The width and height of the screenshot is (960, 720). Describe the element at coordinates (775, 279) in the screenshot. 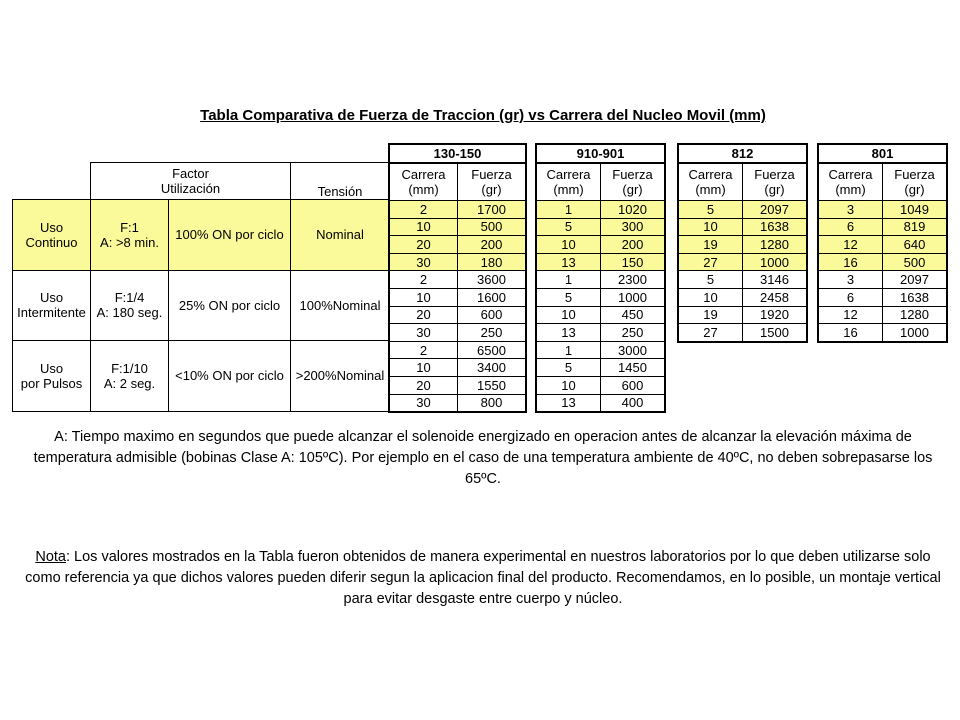

I see `fuerza-cell: 3146` at that location.